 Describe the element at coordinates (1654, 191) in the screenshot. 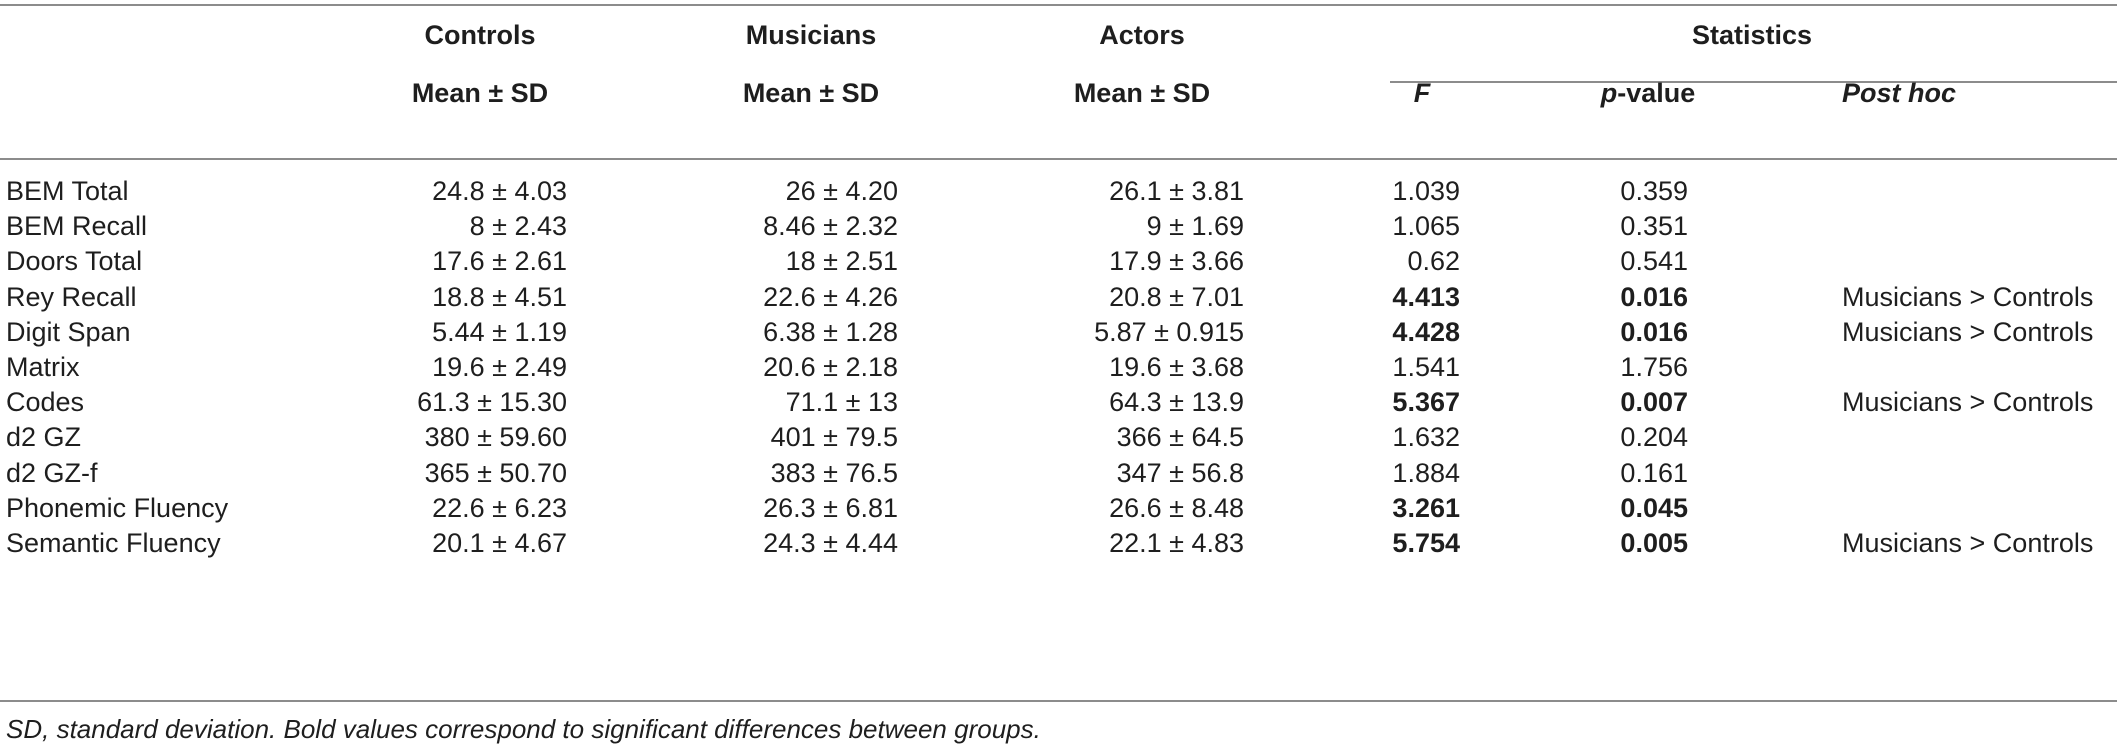

I see `cell-p-value: 0.359` at that location.